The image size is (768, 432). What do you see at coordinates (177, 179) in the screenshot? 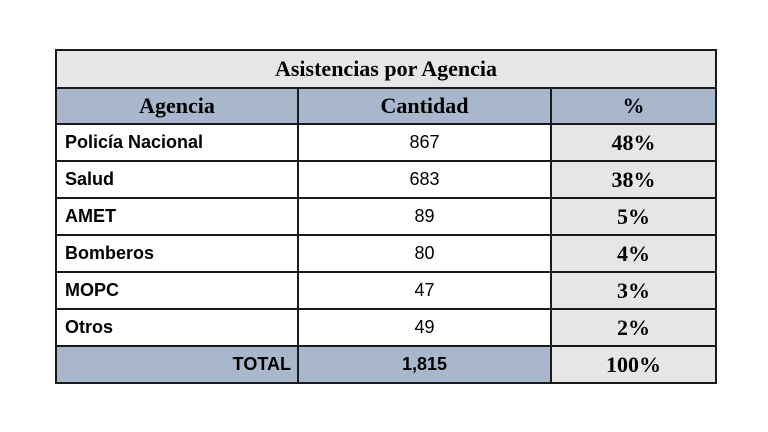
I see `agency-cell: Salud` at bounding box center [177, 179].